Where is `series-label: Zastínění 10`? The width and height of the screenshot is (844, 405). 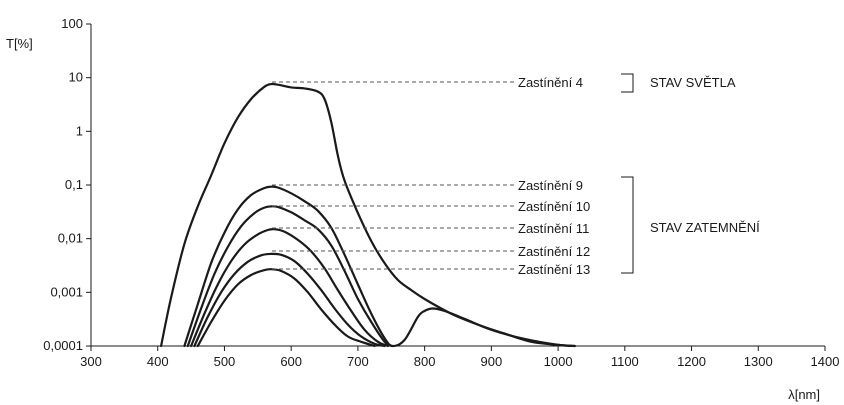 series-label: Zastínění 10 is located at coordinates (554, 206).